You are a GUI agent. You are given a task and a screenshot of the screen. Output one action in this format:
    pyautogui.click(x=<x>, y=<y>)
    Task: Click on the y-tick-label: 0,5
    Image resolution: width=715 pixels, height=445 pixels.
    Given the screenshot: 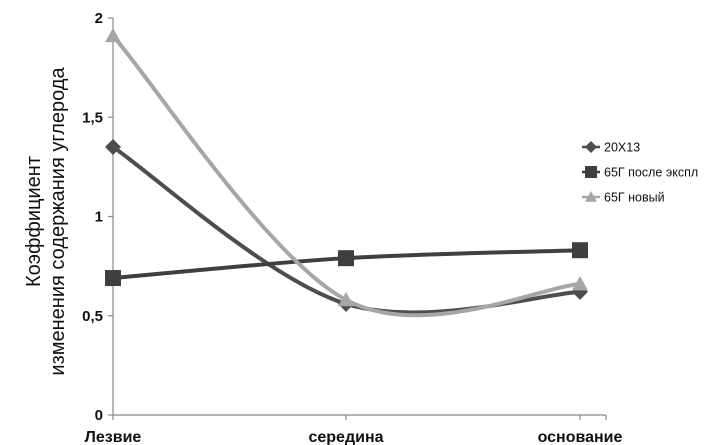 What is the action you would take?
    pyautogui.click(x=92, y=316)
    